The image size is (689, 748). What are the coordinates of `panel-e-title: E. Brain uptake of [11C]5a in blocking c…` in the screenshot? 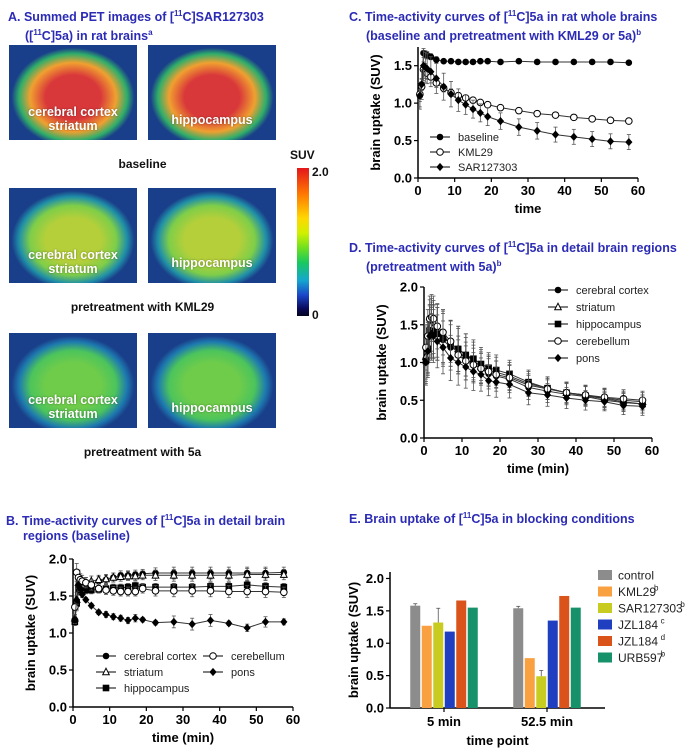 It's located at (492, 517).